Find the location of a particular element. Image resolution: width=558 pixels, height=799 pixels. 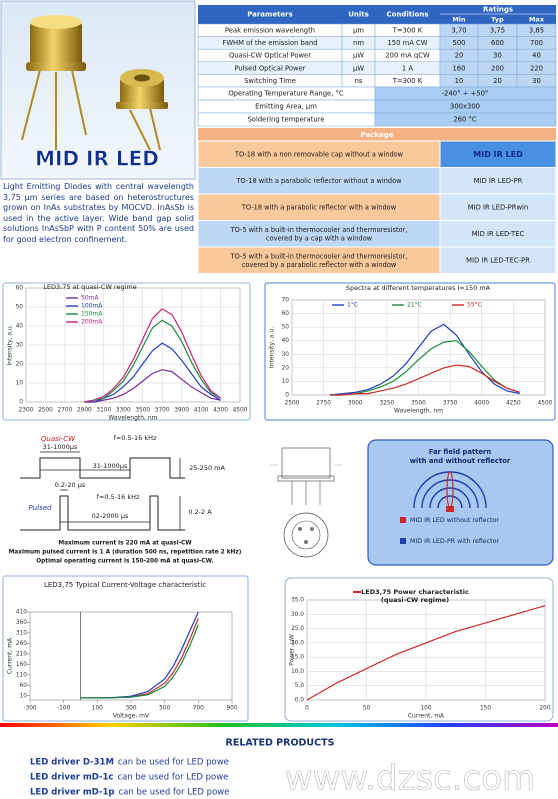

table-text: 200 is located at coordinates (497, 68).